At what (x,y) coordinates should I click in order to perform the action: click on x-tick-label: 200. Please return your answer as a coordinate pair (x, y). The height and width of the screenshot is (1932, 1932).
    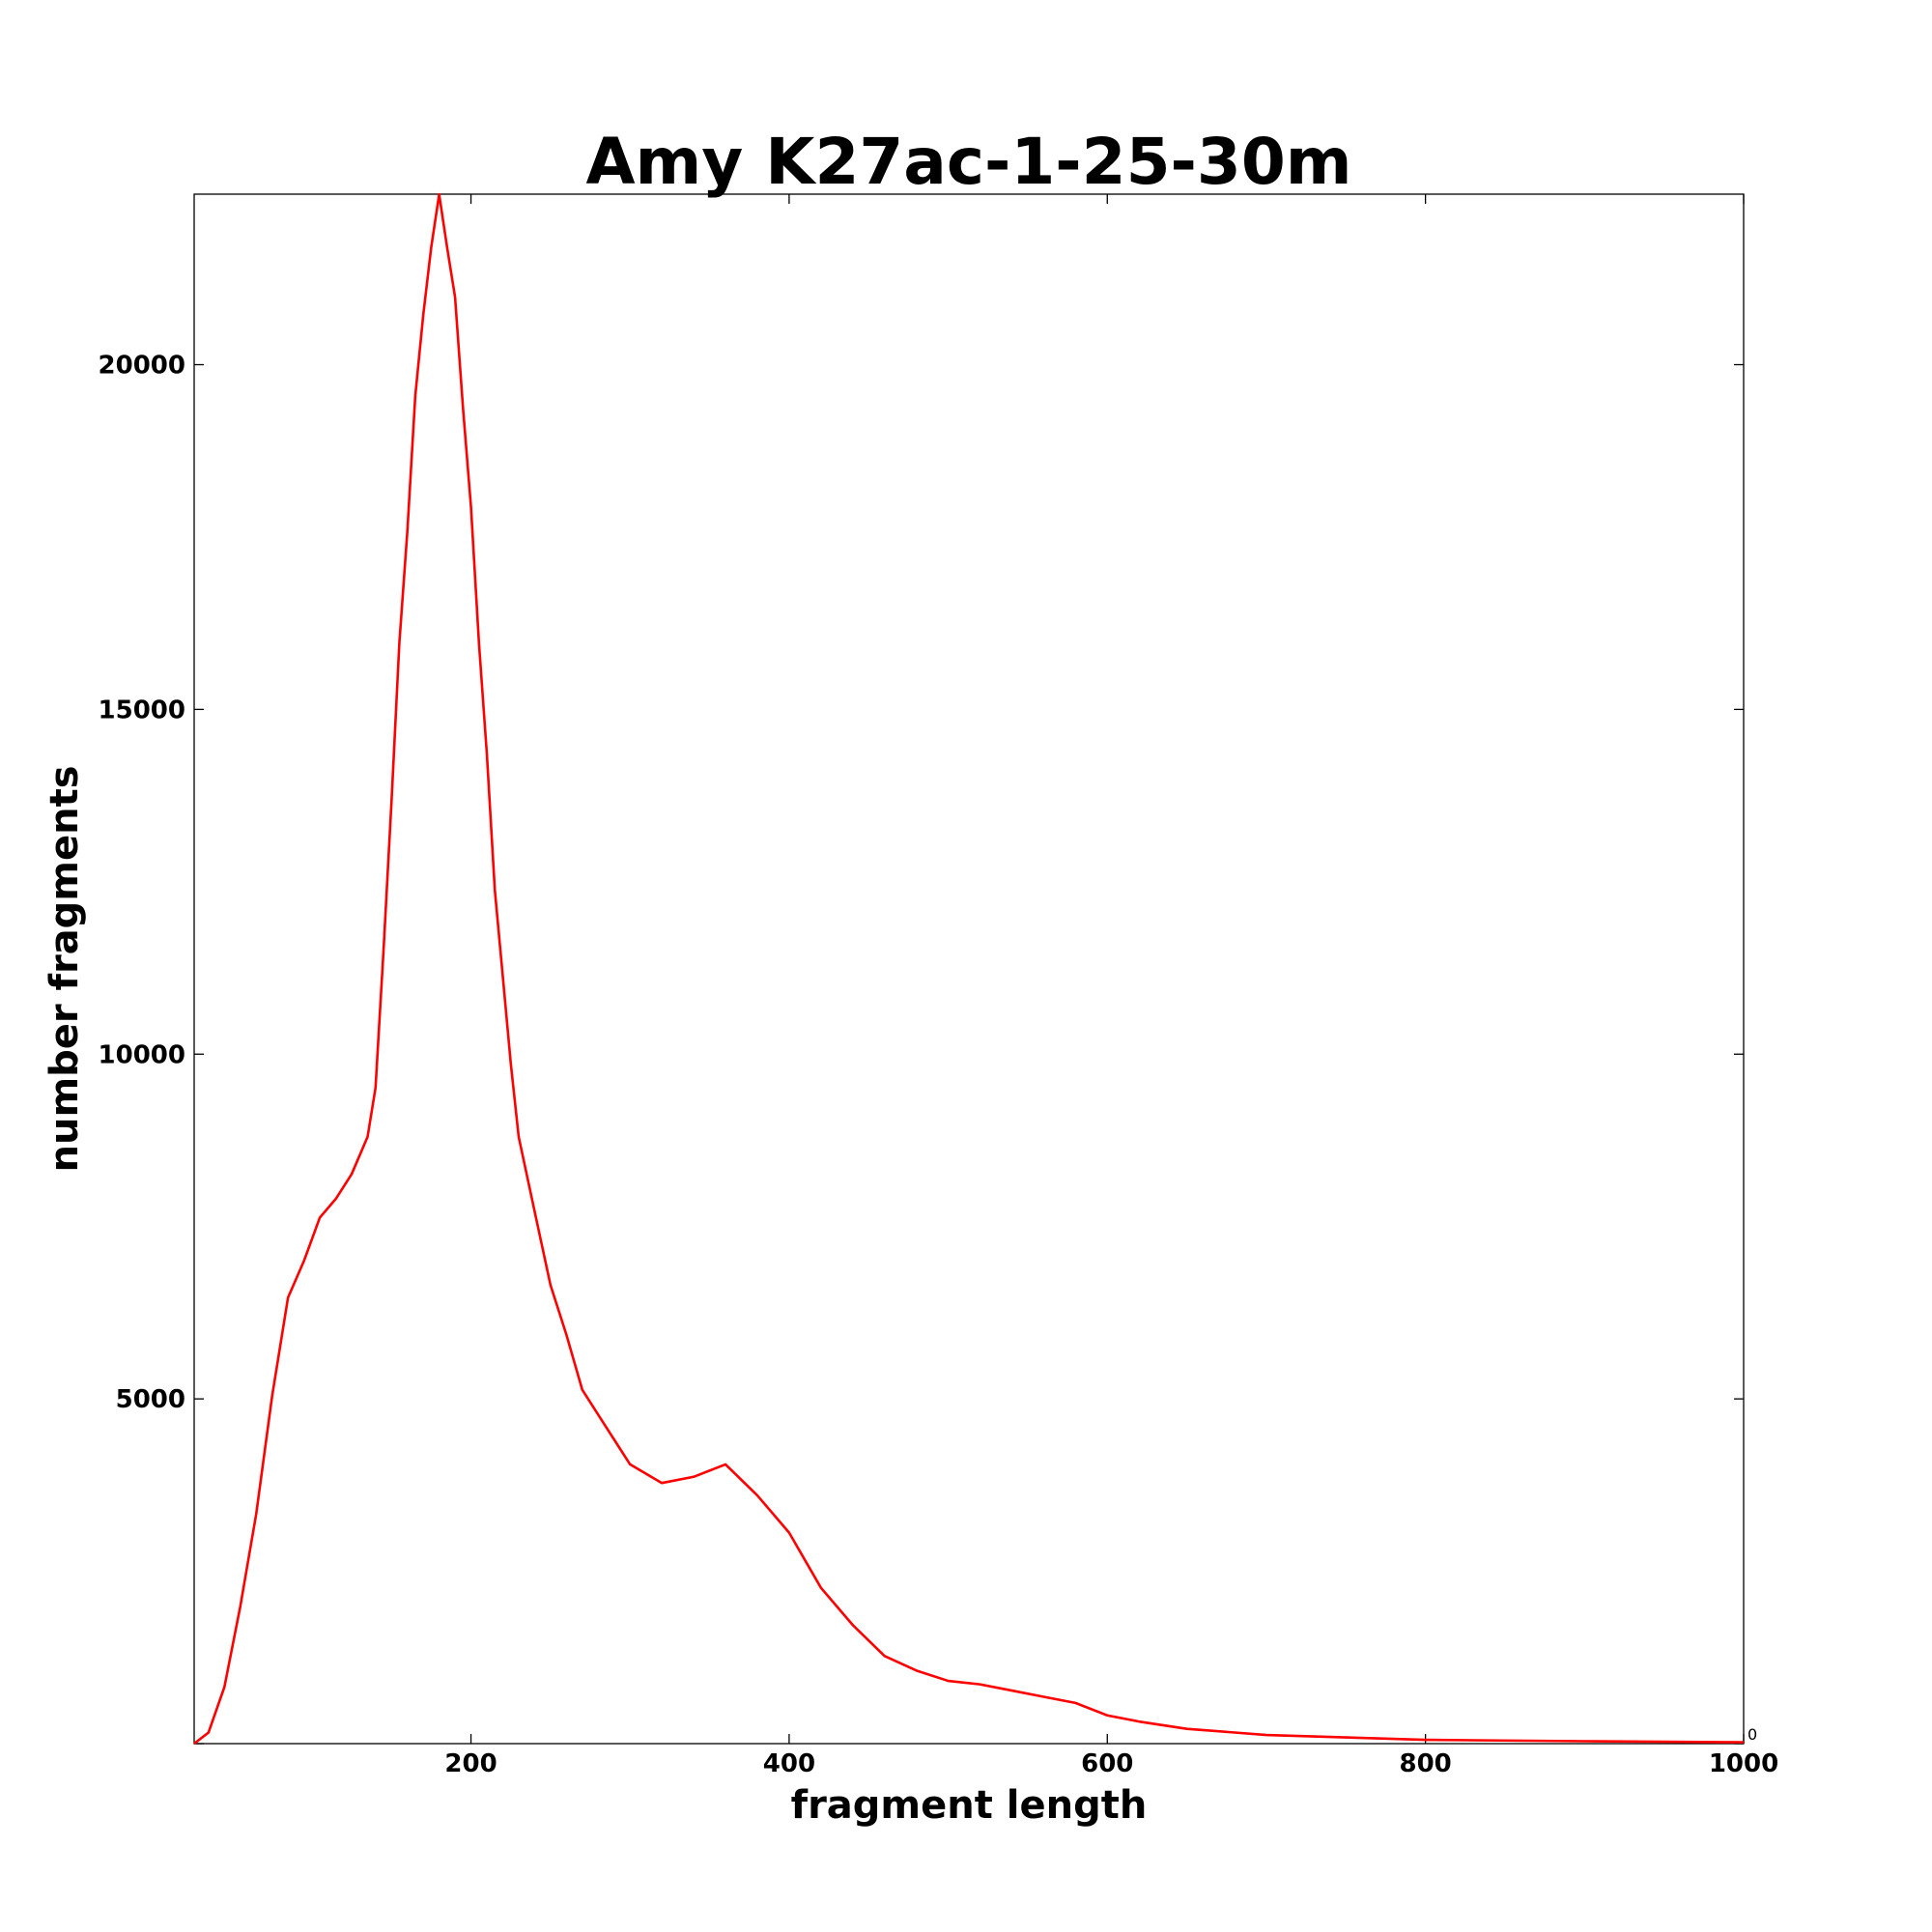
    Looking at the image, I should click on (470, 1763).